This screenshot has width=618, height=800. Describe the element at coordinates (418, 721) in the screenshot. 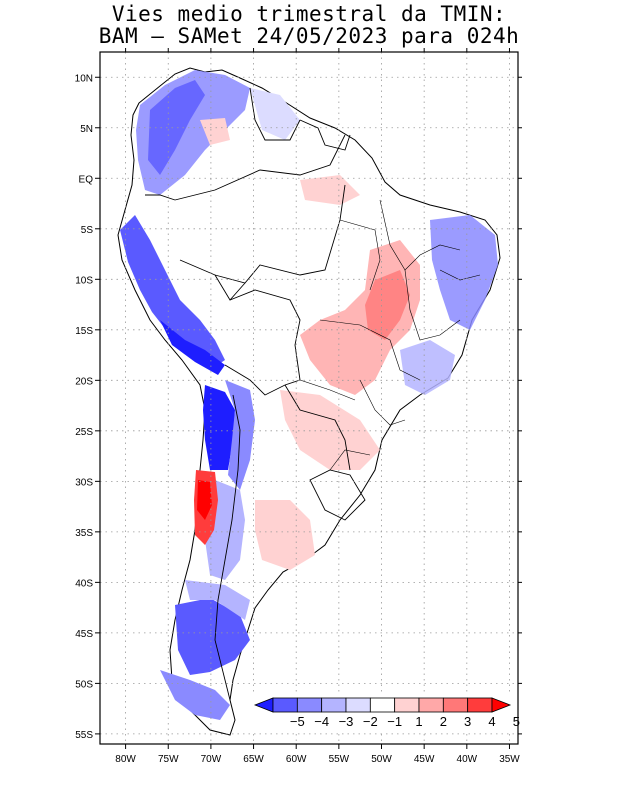

I see `colorbar-label: 1` at that location.